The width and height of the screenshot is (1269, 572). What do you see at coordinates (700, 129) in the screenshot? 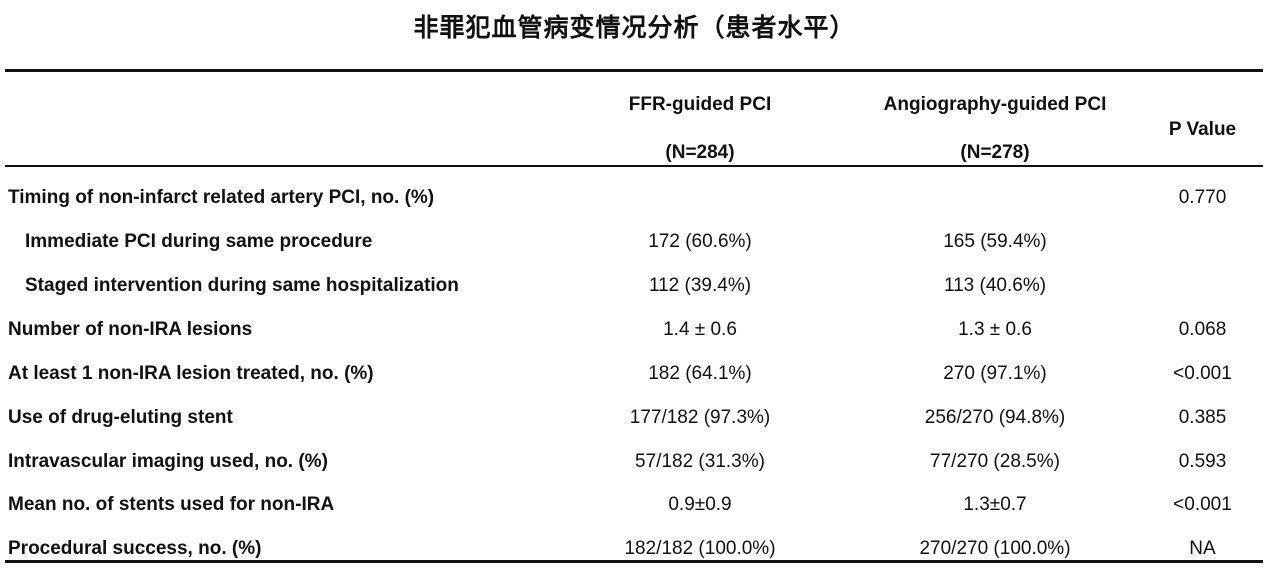
I see `header-ffr-guided: FFR-guided PCI (N=284)` at bounding box center [700, 129].